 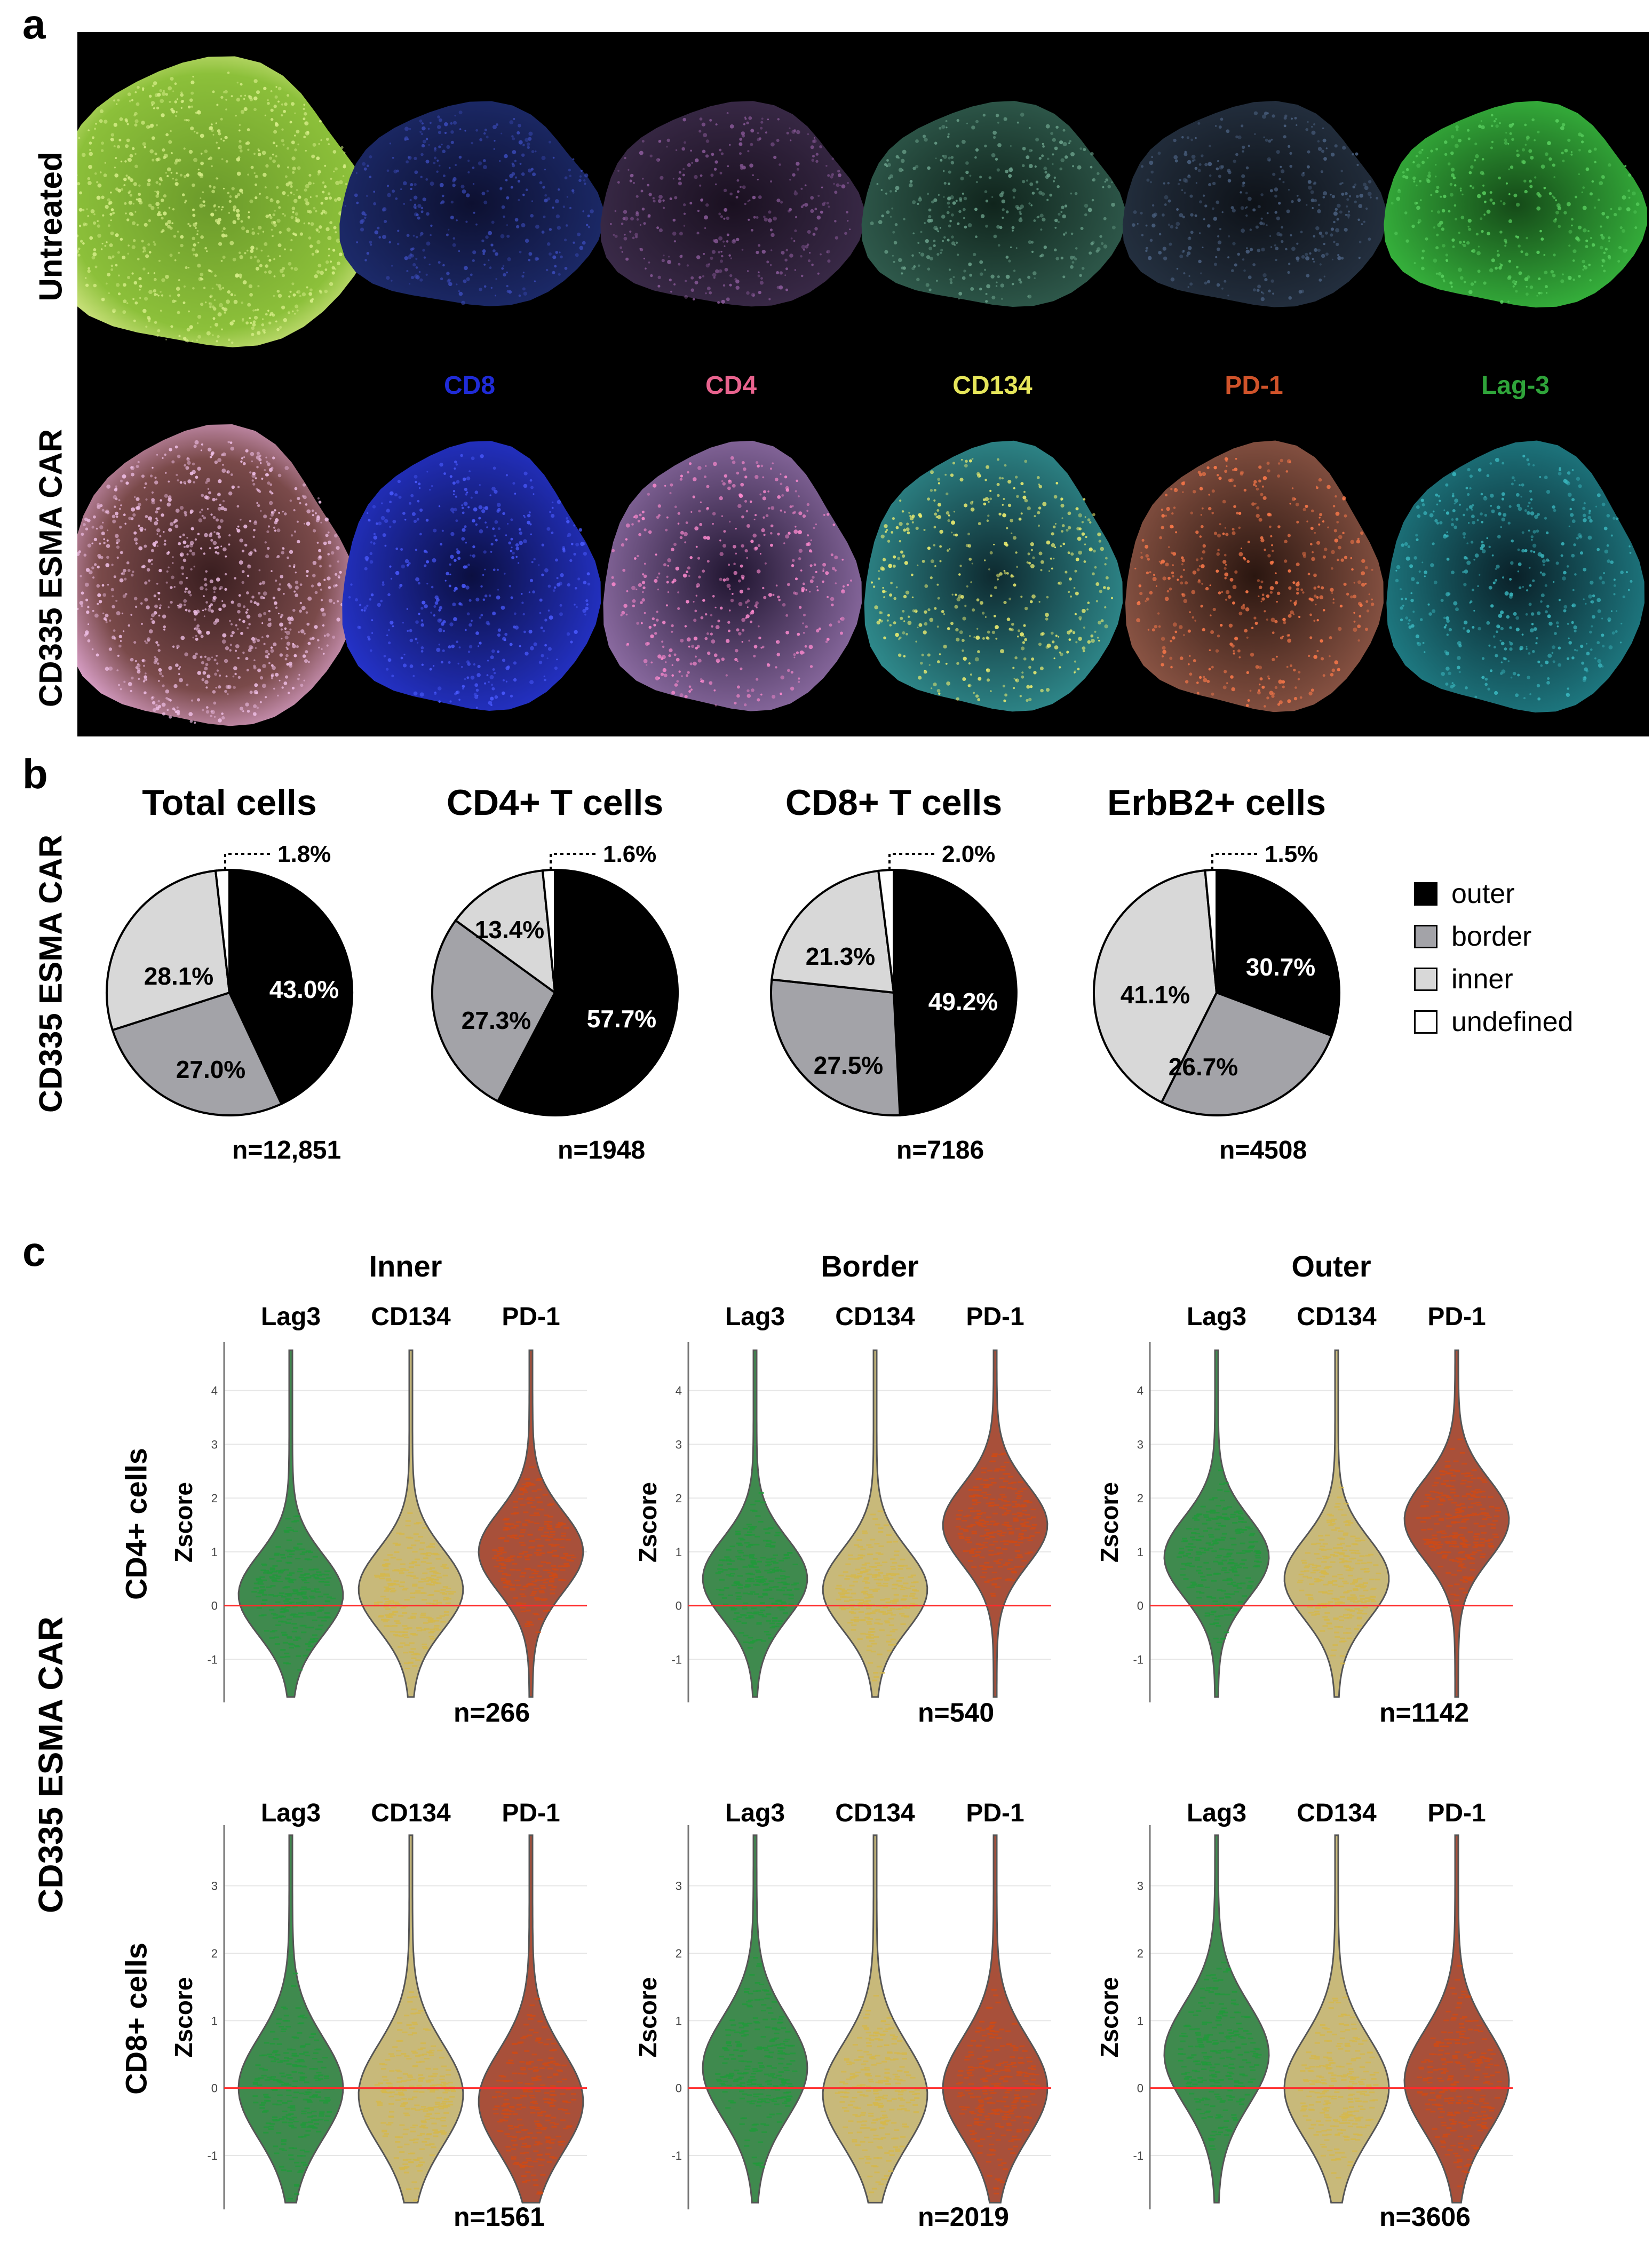 I want to click on undefined-callout-line, so click(x=912, y=861).